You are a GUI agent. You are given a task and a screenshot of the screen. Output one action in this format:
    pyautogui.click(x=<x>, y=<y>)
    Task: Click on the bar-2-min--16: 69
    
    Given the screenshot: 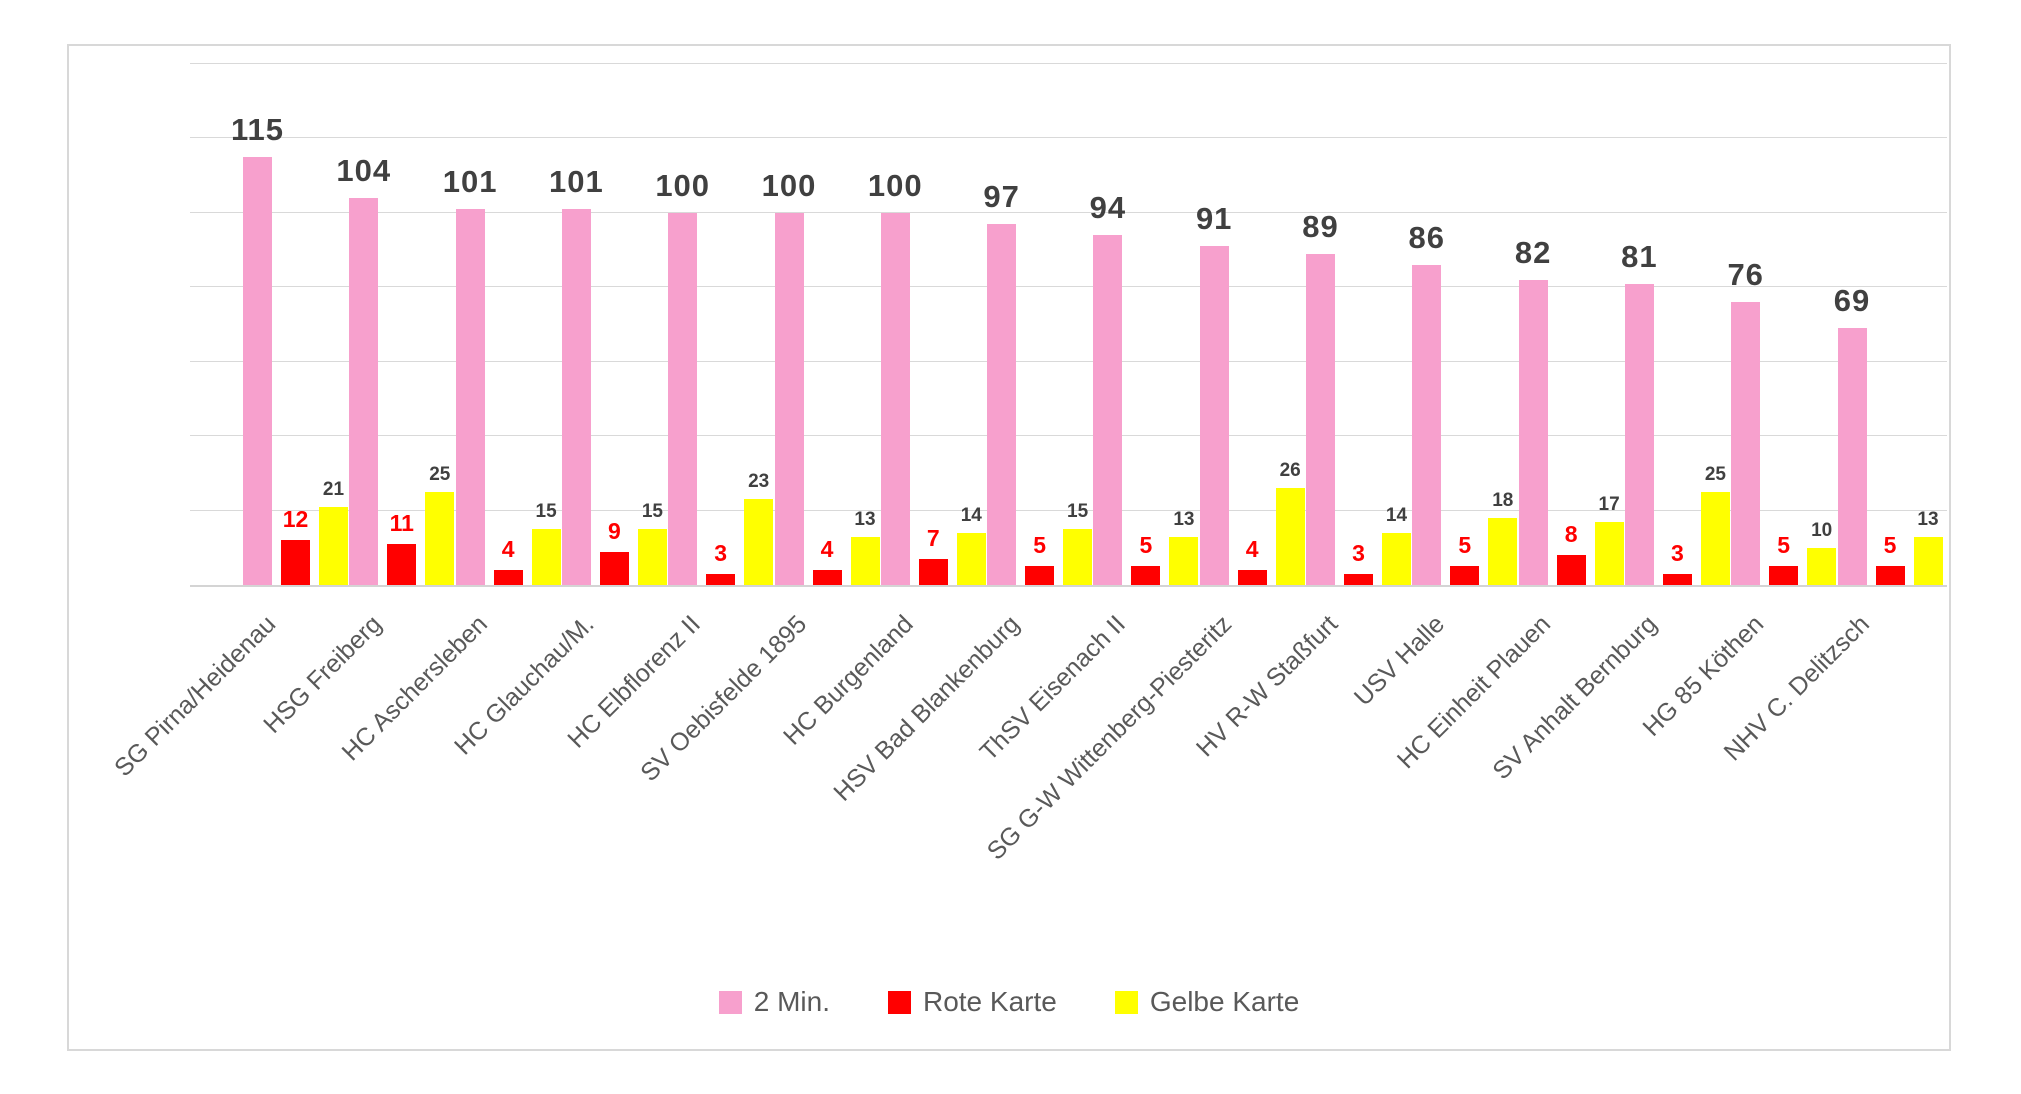 What is the action you would take?
    pyautogui.click(x=1851, y=435)
    